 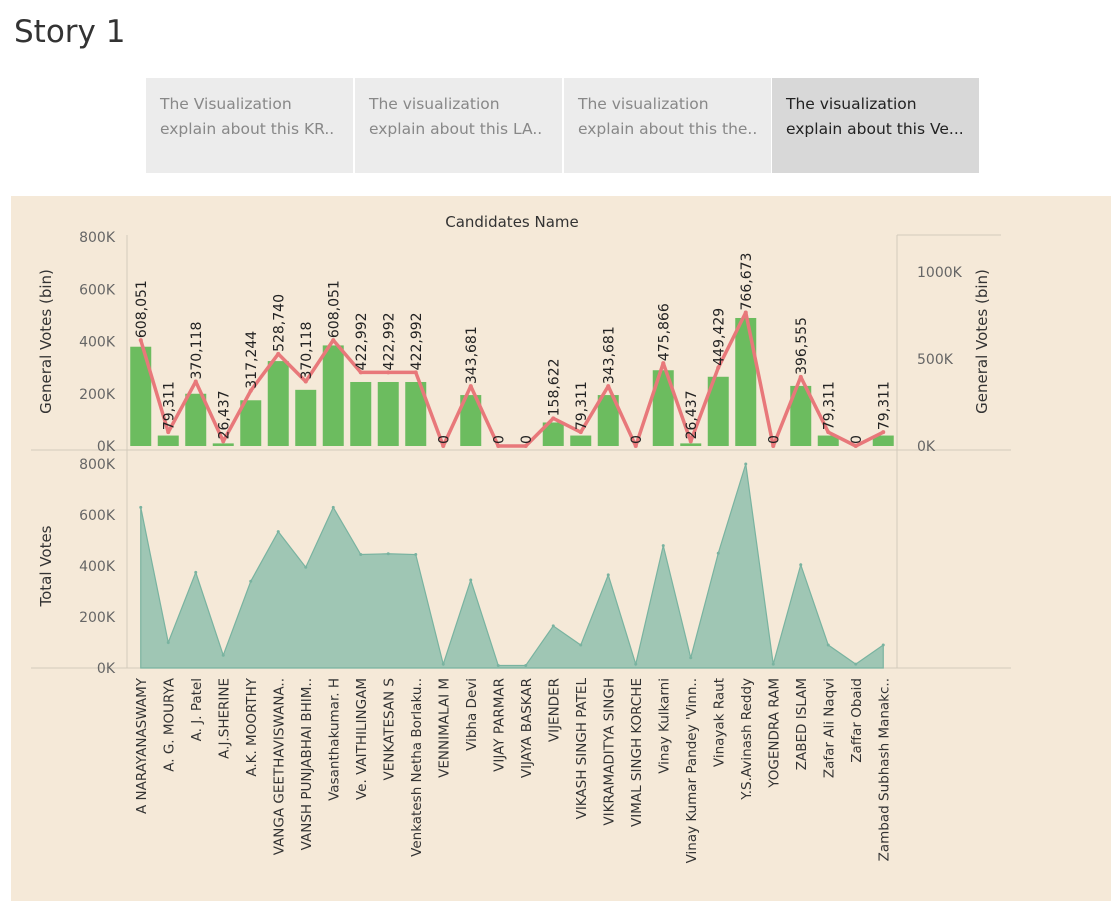 What do you see at coordinates (692, 770) in the screenshot?
I see `category-label: Vinay Kumar Pandey 'Vinn..` at bounding box center [692, 770].